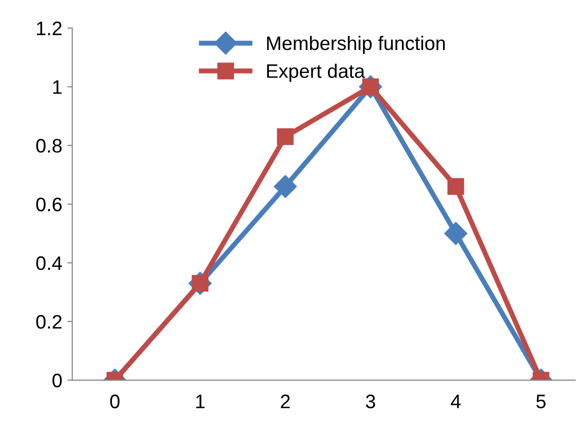 The height and width of the screenshot is (432, 578). I want to click on x-tick-label: 0, so click(115, 401).